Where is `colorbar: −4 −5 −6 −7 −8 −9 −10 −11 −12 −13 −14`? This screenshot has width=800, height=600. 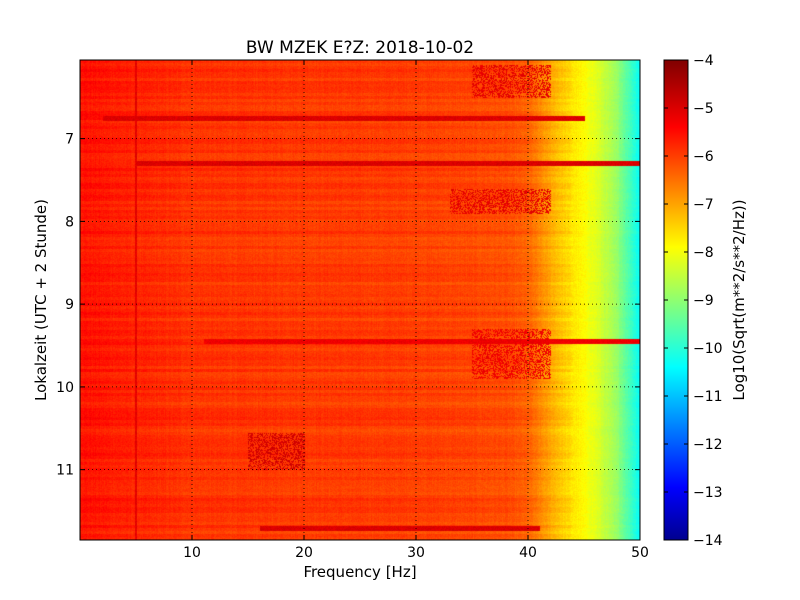
colorbar: −4 −5 −6 −7 −8 −9 −10 −11 −12 −13 −14 is located at coordinates (693, 301).